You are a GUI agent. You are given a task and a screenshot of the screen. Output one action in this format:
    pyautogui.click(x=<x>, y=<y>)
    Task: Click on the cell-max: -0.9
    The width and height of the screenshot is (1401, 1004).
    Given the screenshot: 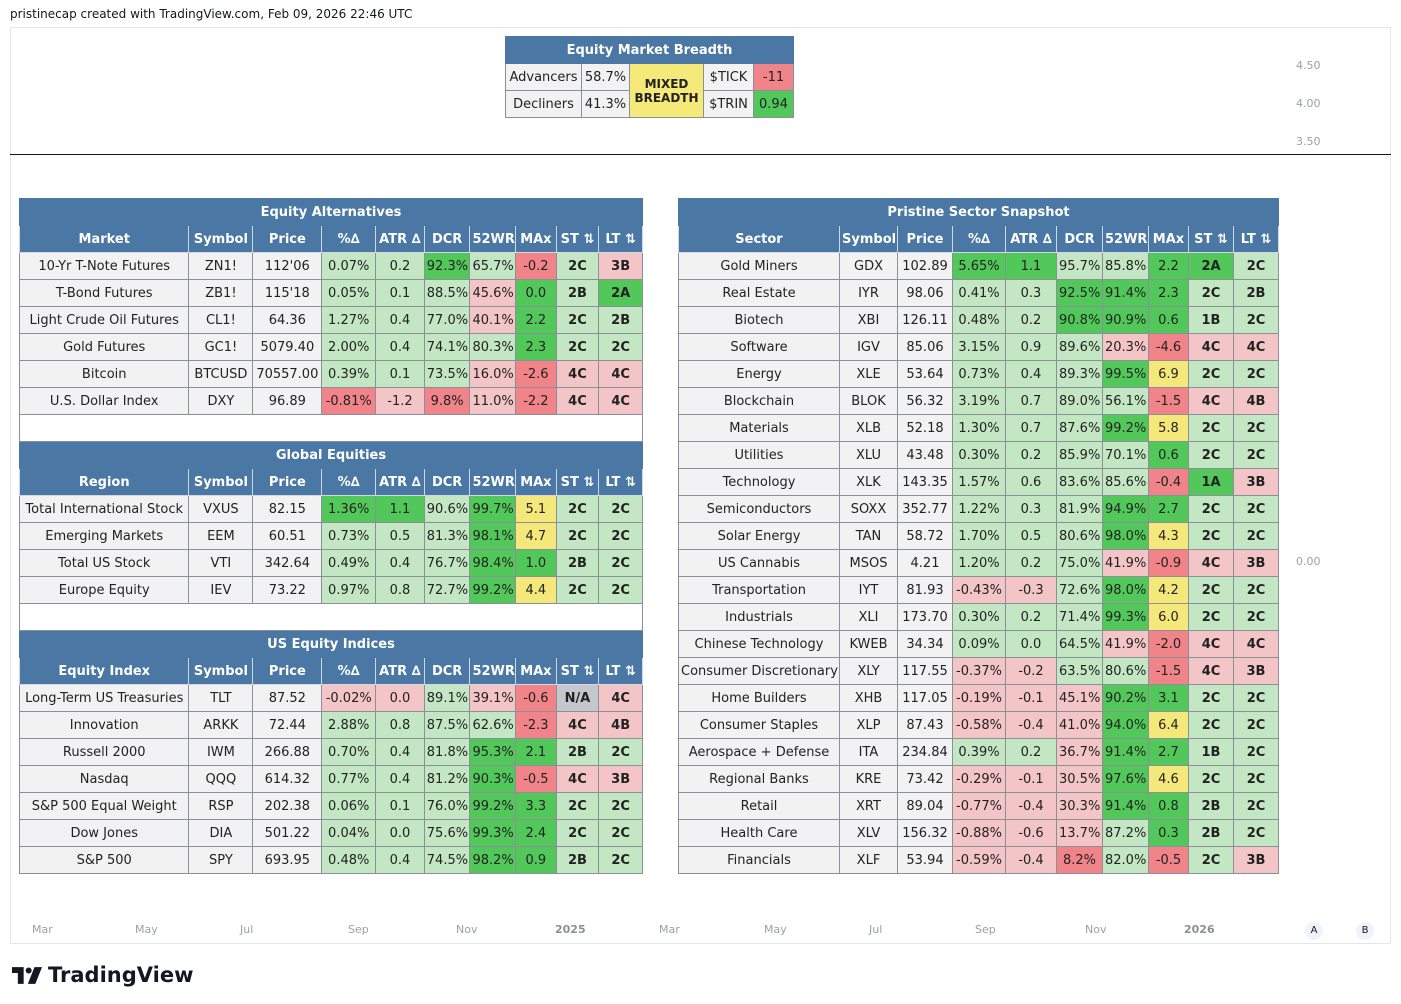 What is the action you would take?
    pyautogui.click(x=1168, y=563)
    